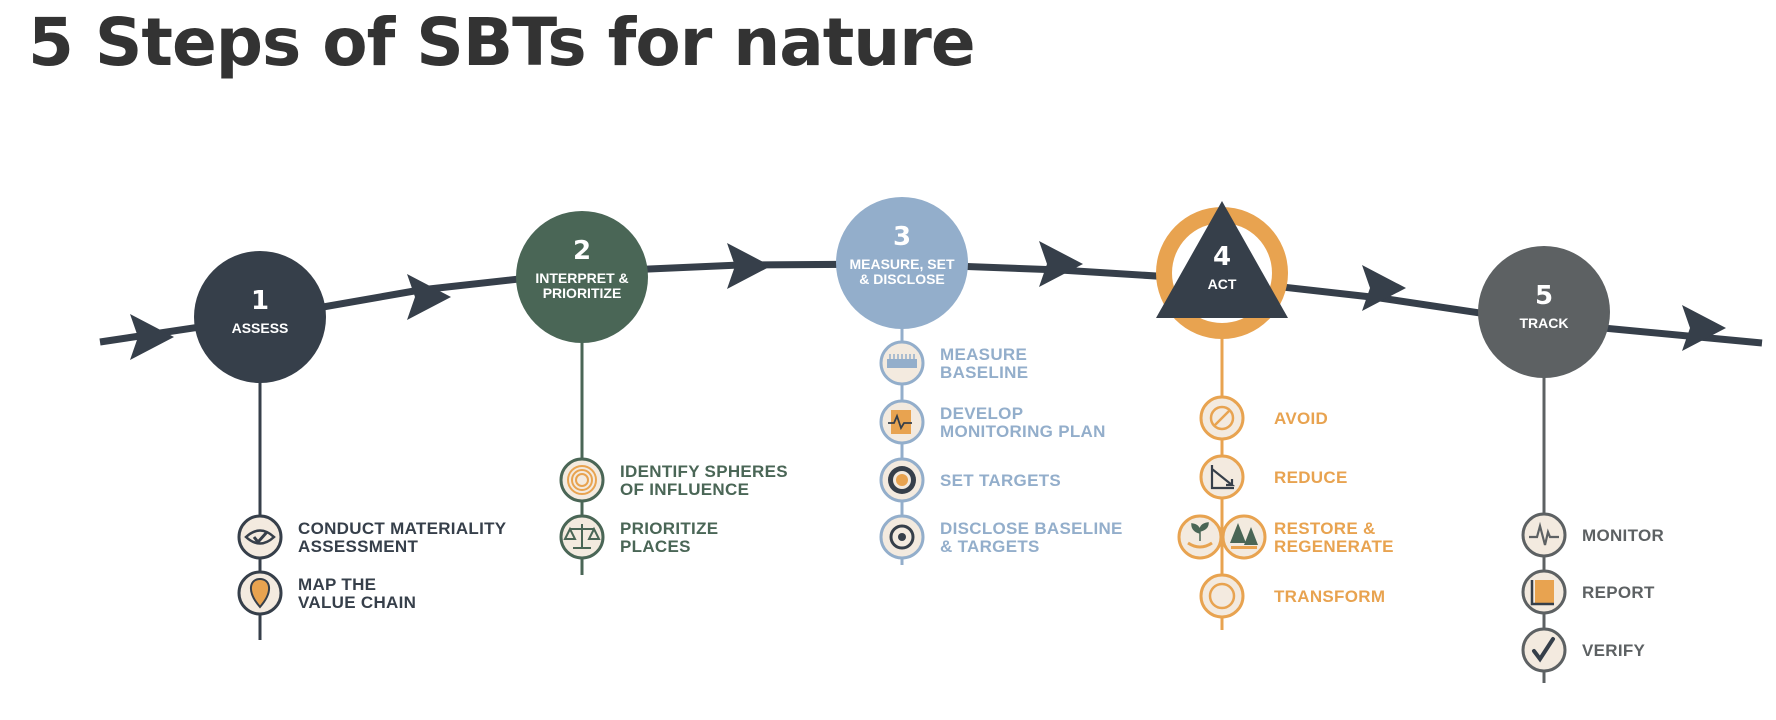 Image resolution: width=1776 pixels, height=720 pixels. I want to click on sub-step-act-1: AVOID, so click(1263, 418).